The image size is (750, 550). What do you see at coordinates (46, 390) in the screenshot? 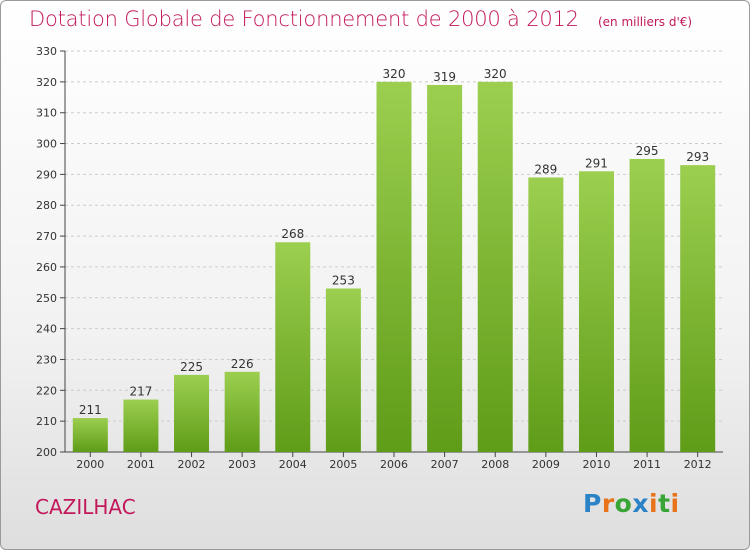
I see `y-tick-label: 220` at bounding box center [46, 390].